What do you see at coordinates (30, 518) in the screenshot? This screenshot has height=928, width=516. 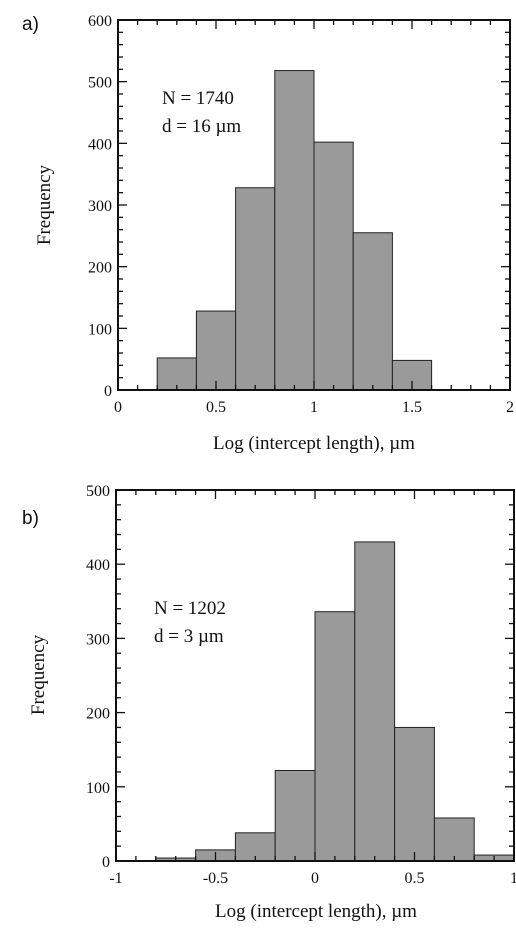 I see `panel-b-label: b)` at bounding box center [30, 518].